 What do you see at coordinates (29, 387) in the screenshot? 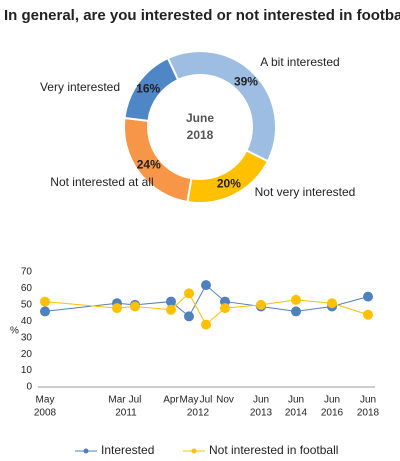
I see `y-tick-label: 0` at bounding box center [29, 387].